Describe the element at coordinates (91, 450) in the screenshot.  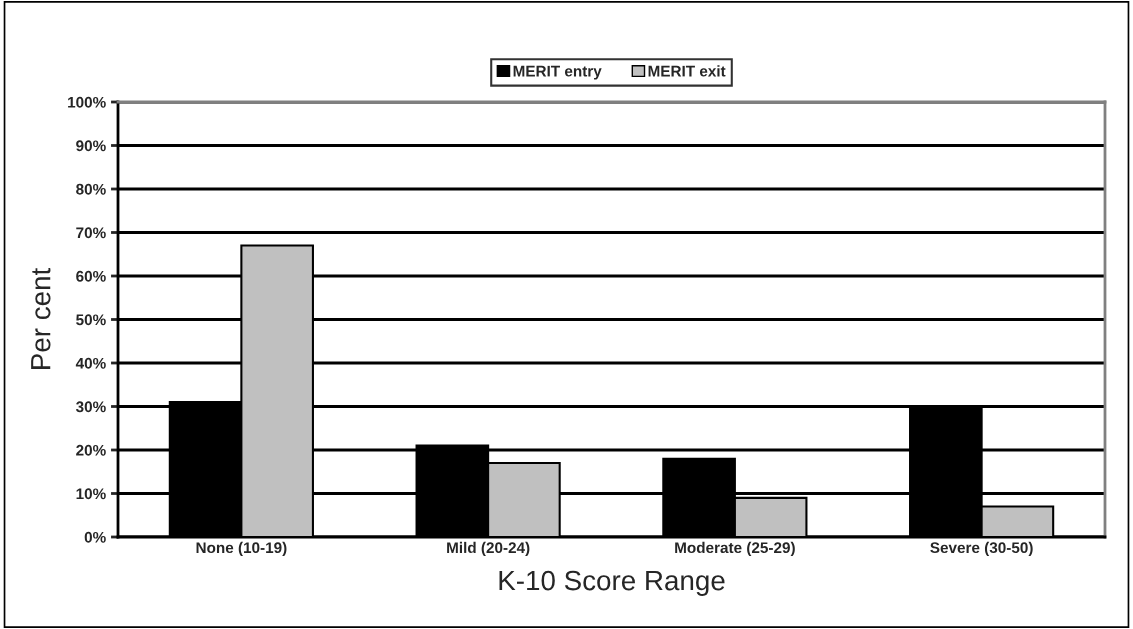
I see `y-tick-label: 20%` at that location.